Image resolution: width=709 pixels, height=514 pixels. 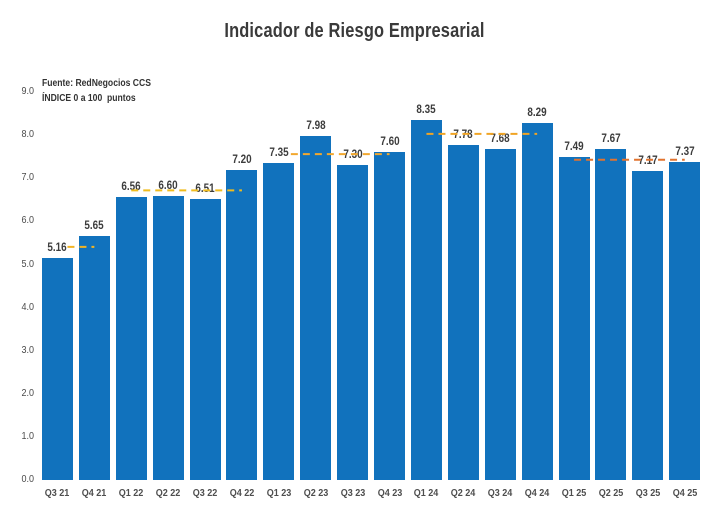 I want to click on x-axis-tick-label: Q3 23, so click(x=352, y=493).